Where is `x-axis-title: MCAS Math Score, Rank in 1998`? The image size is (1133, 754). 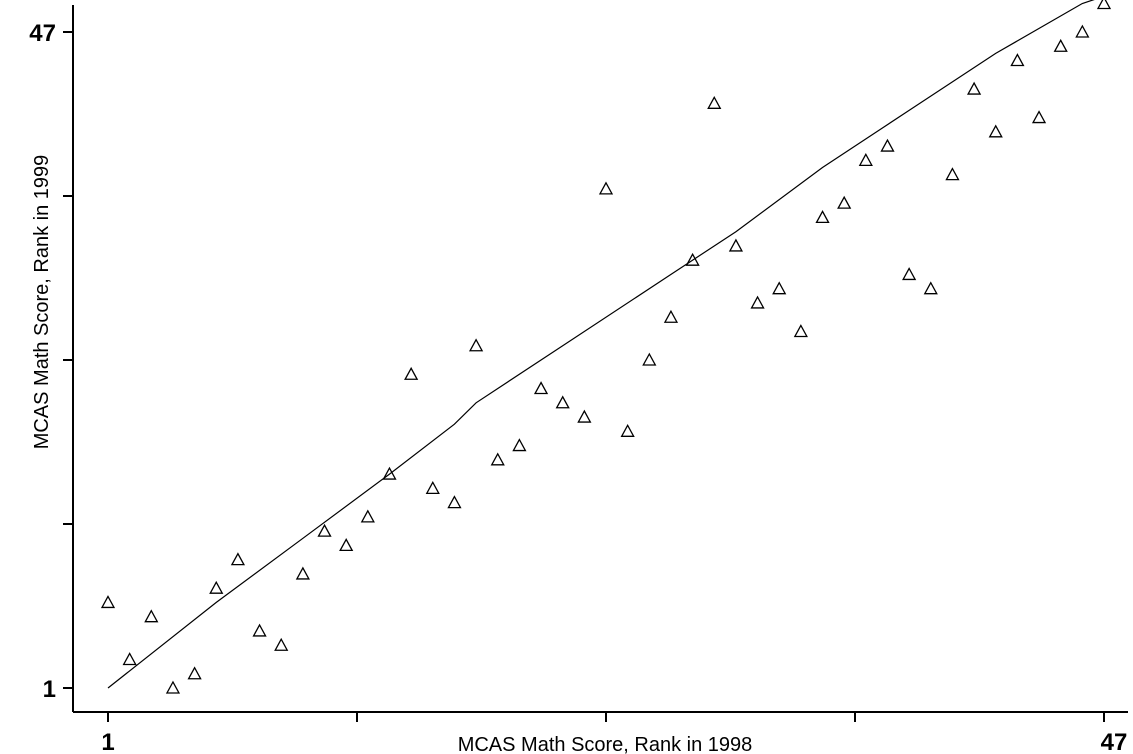 x-axis-title: MCAS Math Score, Rank in 1998 is located at coordinates (605, 744).